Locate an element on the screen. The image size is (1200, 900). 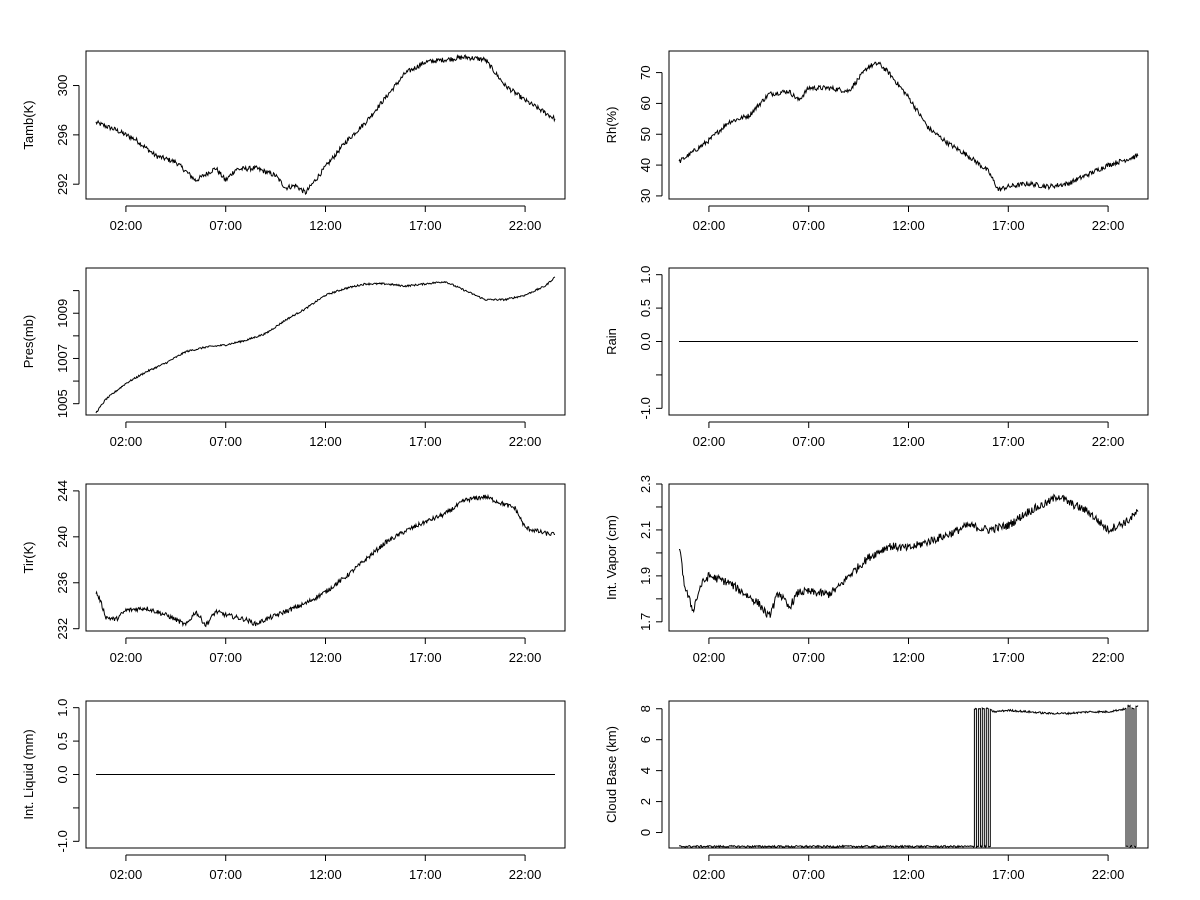
y-axis-label: Rh(%) is located at coordinates (611, 125).